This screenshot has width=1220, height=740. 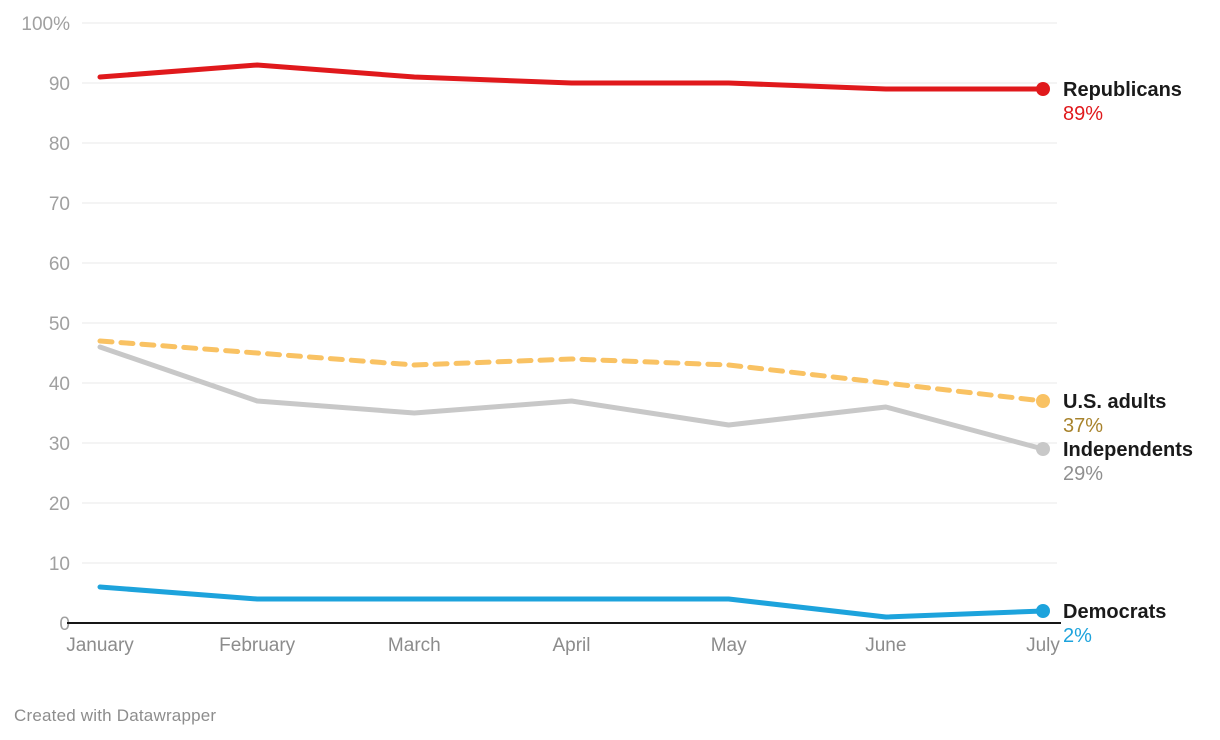 I want to click on y-axis-tick-label-40: 40, so click(x=59, y=384).